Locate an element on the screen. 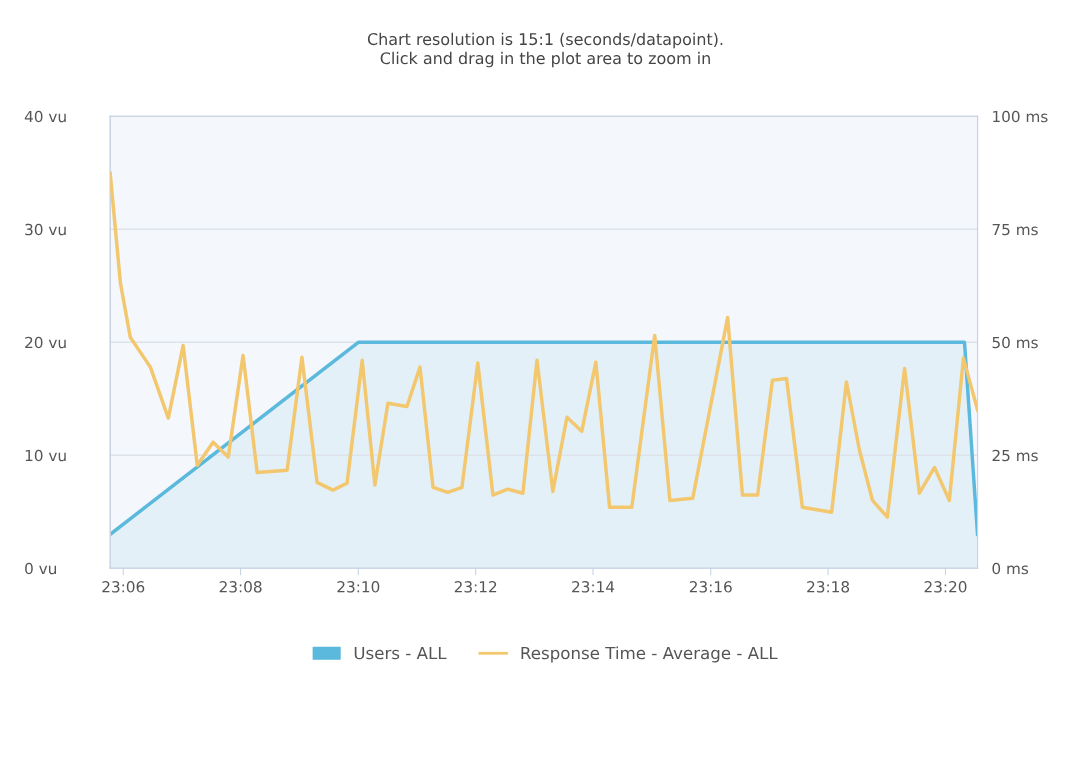  x-tick-label: 23:18 is located at coordinates (828, 587).